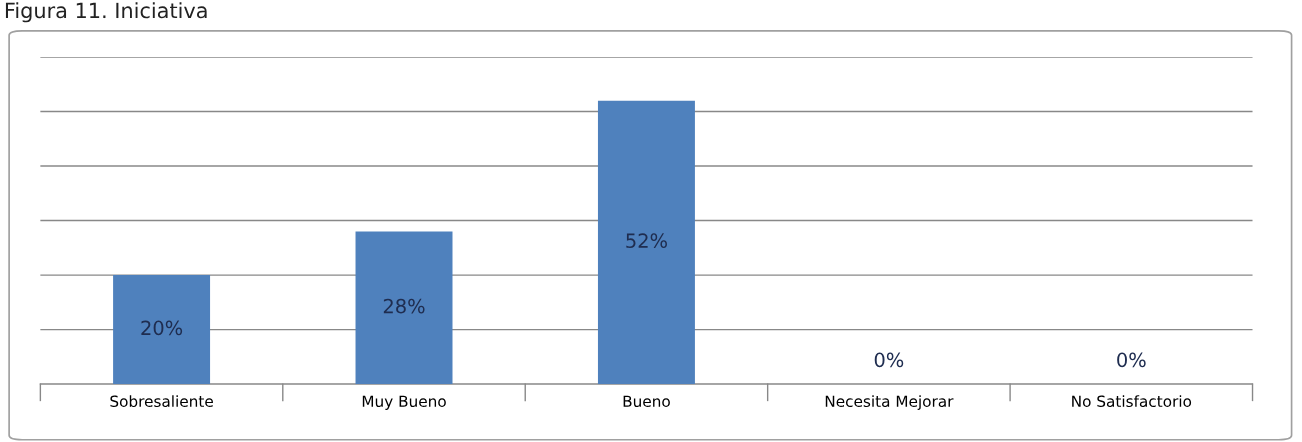  What do you see at coordinates (404, 402) in the screenshot?
I see `x-tick-label: Muy Bueno` at bounding box center [404, 402].